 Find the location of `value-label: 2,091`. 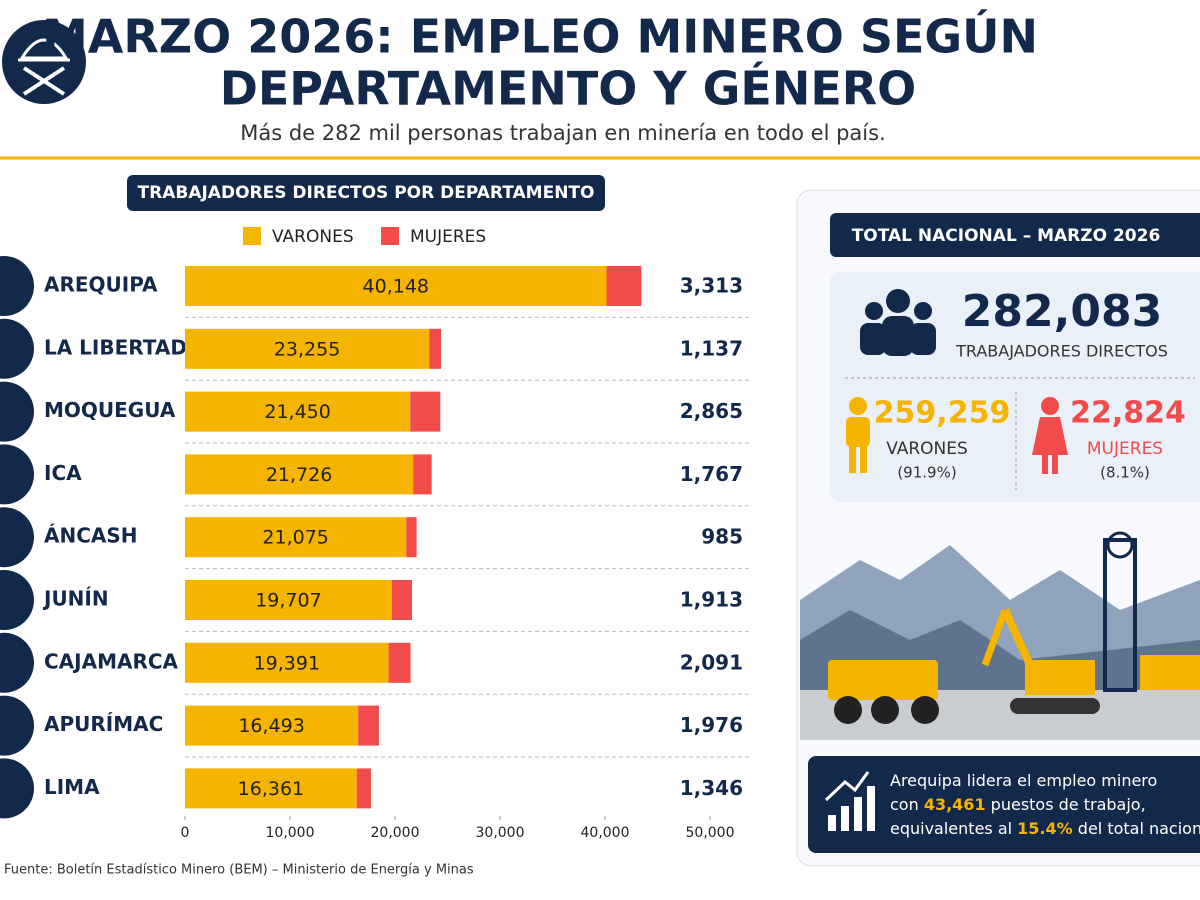

value-label: 2,091 is located at coordinates (711, 662).